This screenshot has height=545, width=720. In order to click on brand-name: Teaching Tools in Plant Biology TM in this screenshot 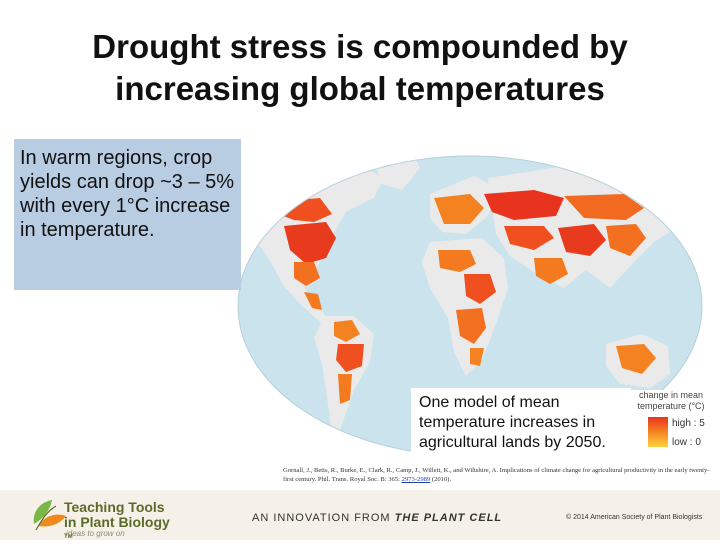, I will do `click(117, 522)`.